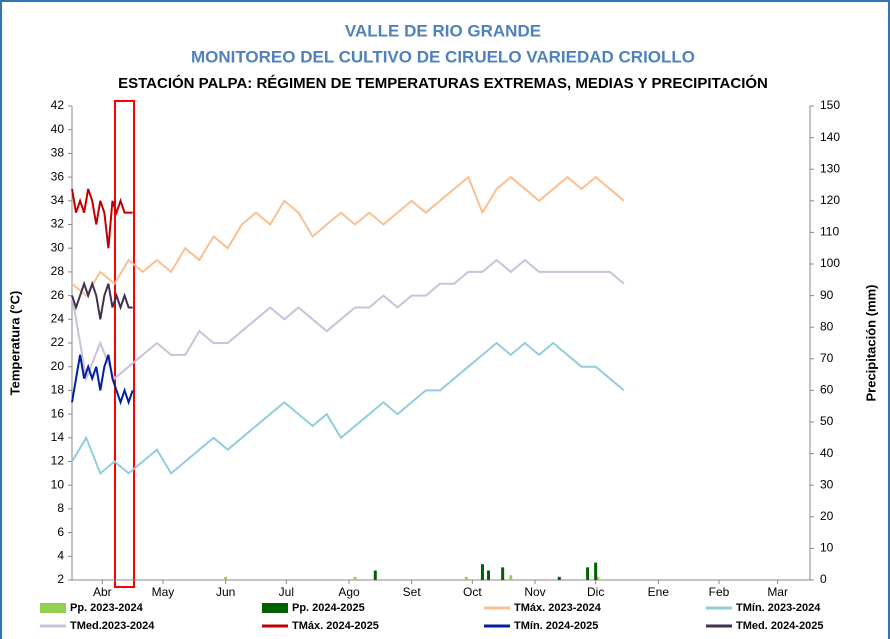 Image resolution: width=890 pixels, height=639 pixels. Describe the element at coordinates (58, 390) in the screenshot. I see `y-tick-label: 18` at that location.